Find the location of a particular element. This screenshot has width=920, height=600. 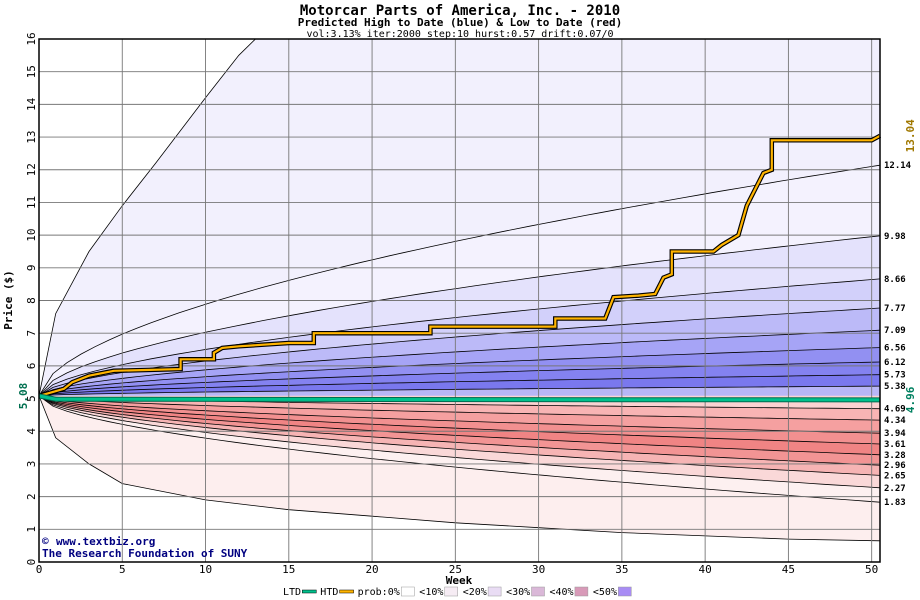

right-band-label: 4.69 is located at coordinates (895, 410).